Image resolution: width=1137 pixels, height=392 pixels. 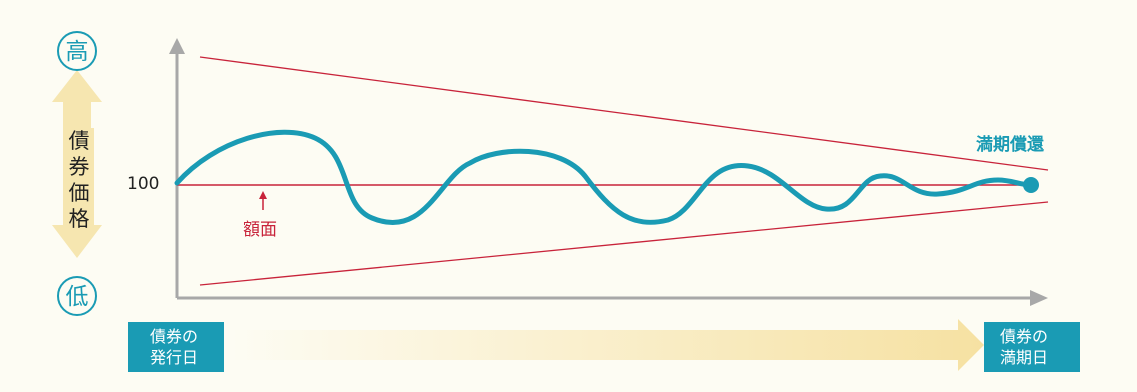 I want to click on maturity-date-box: 債券の 満期日, so click(x=1032, y=347).